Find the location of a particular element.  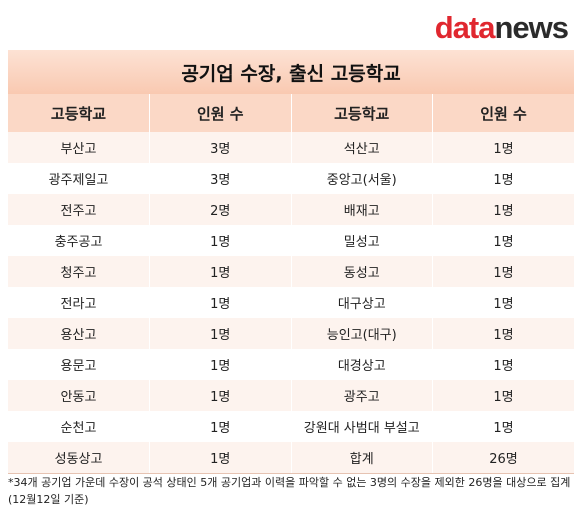

school-cell: 중앙고(서울) is located at coordinates (361, 178).